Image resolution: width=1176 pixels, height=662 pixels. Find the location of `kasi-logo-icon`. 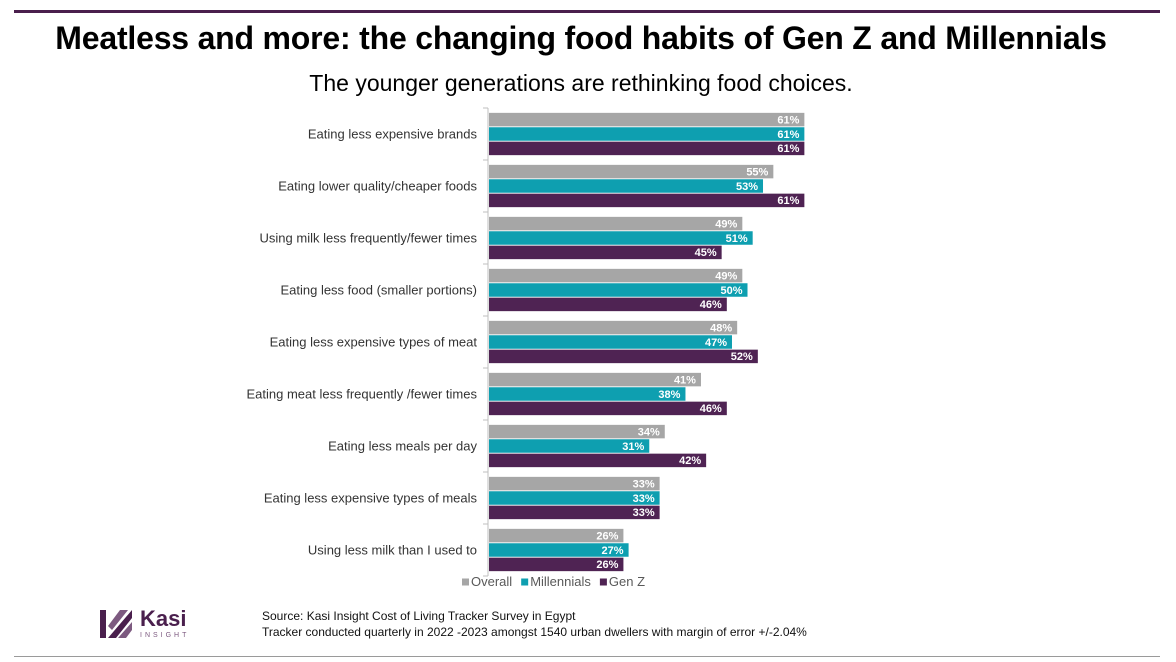

kasi-logo-icon is located at coordinates (116, 624).